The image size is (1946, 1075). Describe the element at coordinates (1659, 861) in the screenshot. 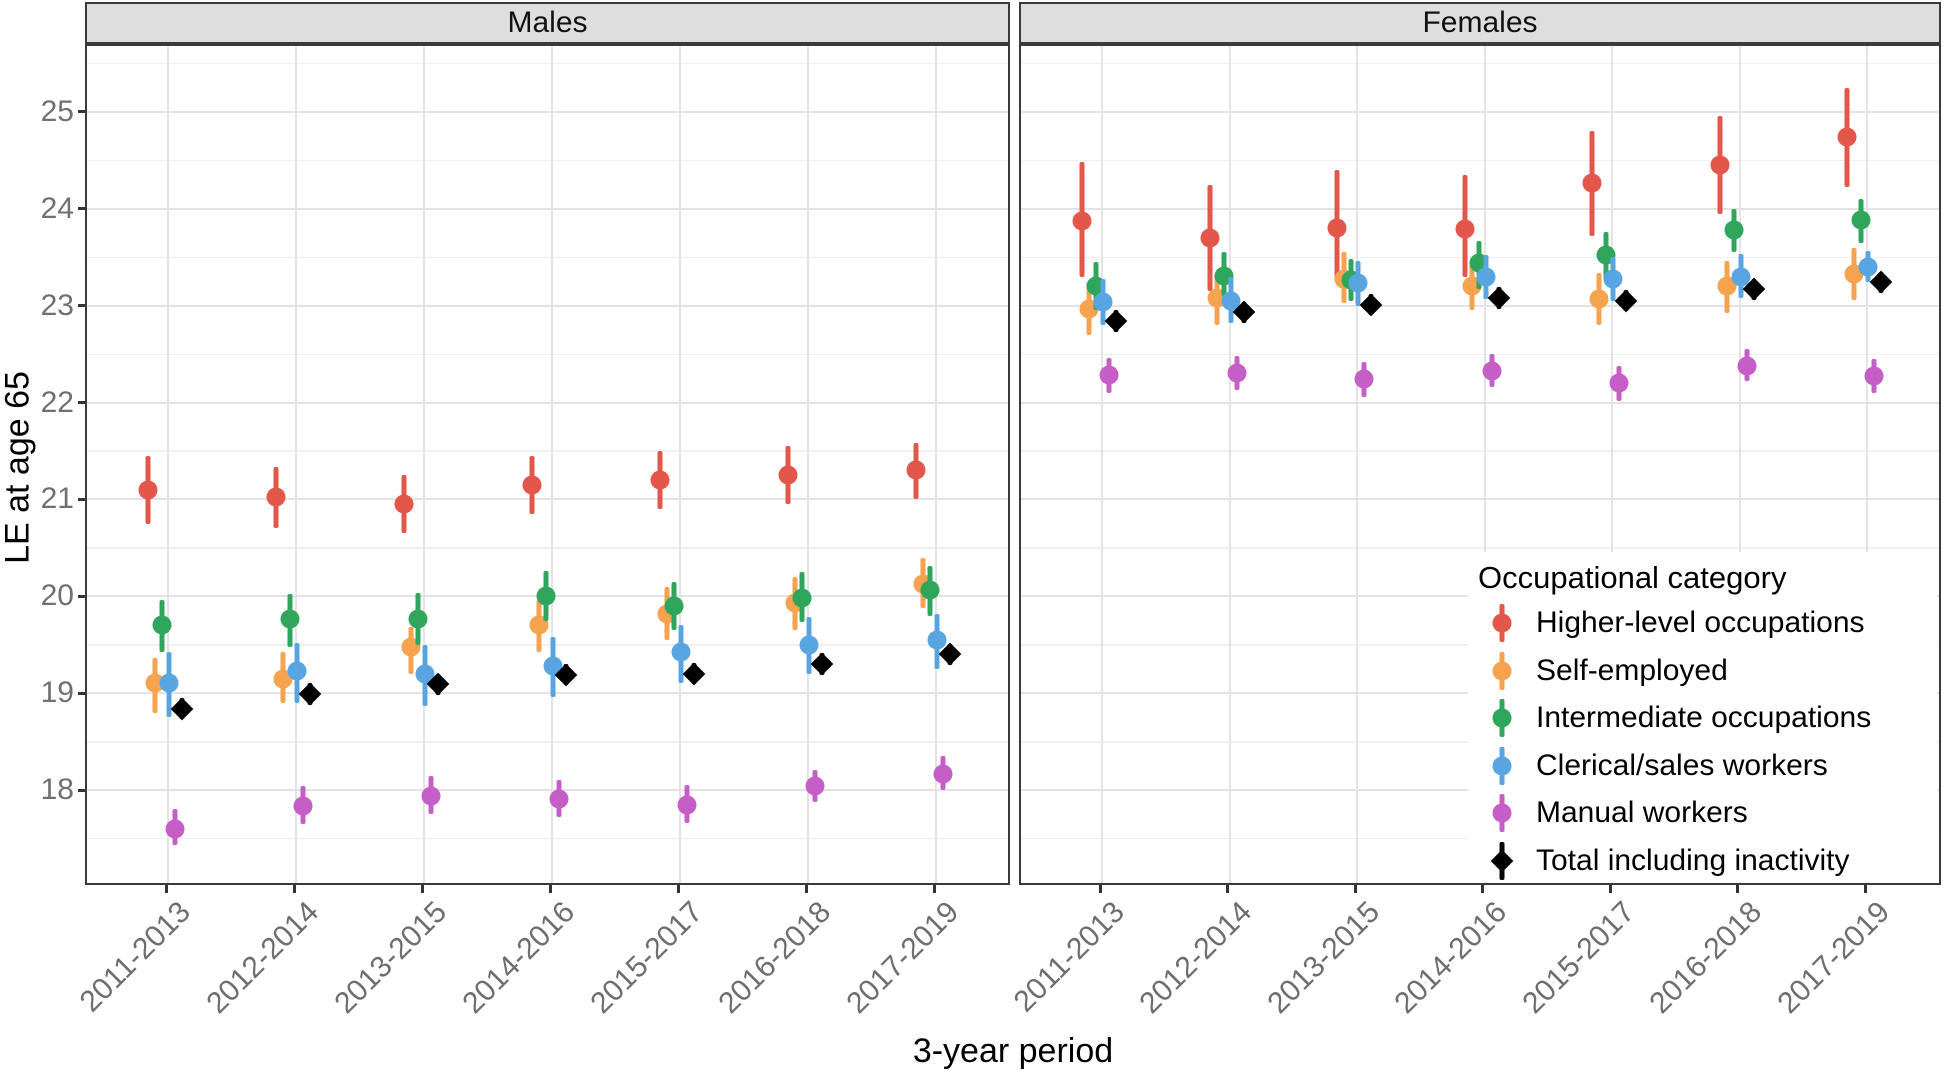

I see `legend-item: Total including inactivity` at that location.